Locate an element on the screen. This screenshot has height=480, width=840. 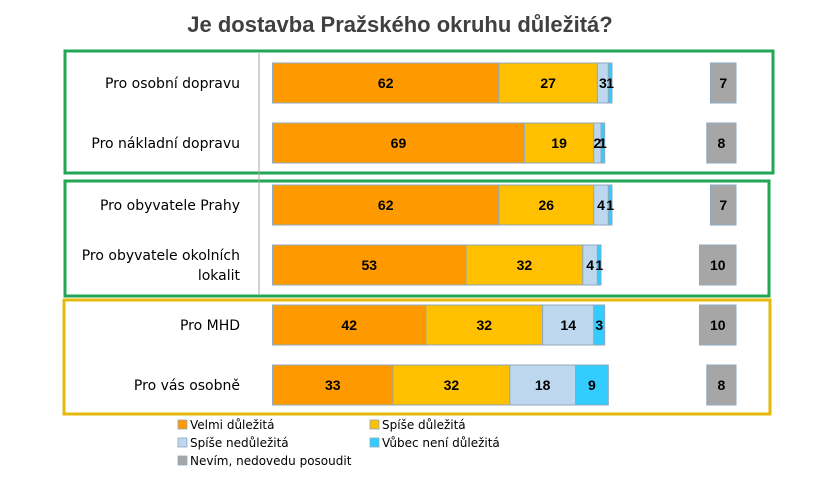
data-label: 19 is located at coordinates (559, 143).